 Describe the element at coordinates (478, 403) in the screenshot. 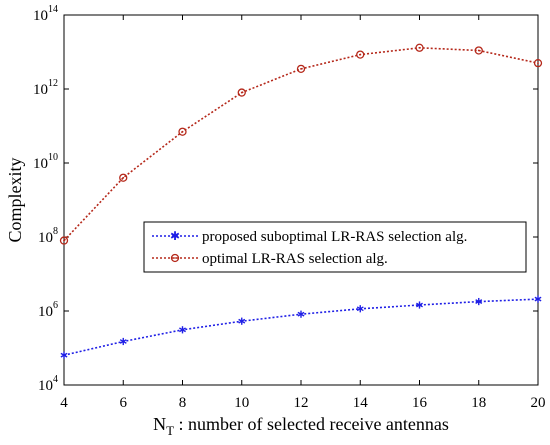

I see `x-tick-label: 18` at that location.